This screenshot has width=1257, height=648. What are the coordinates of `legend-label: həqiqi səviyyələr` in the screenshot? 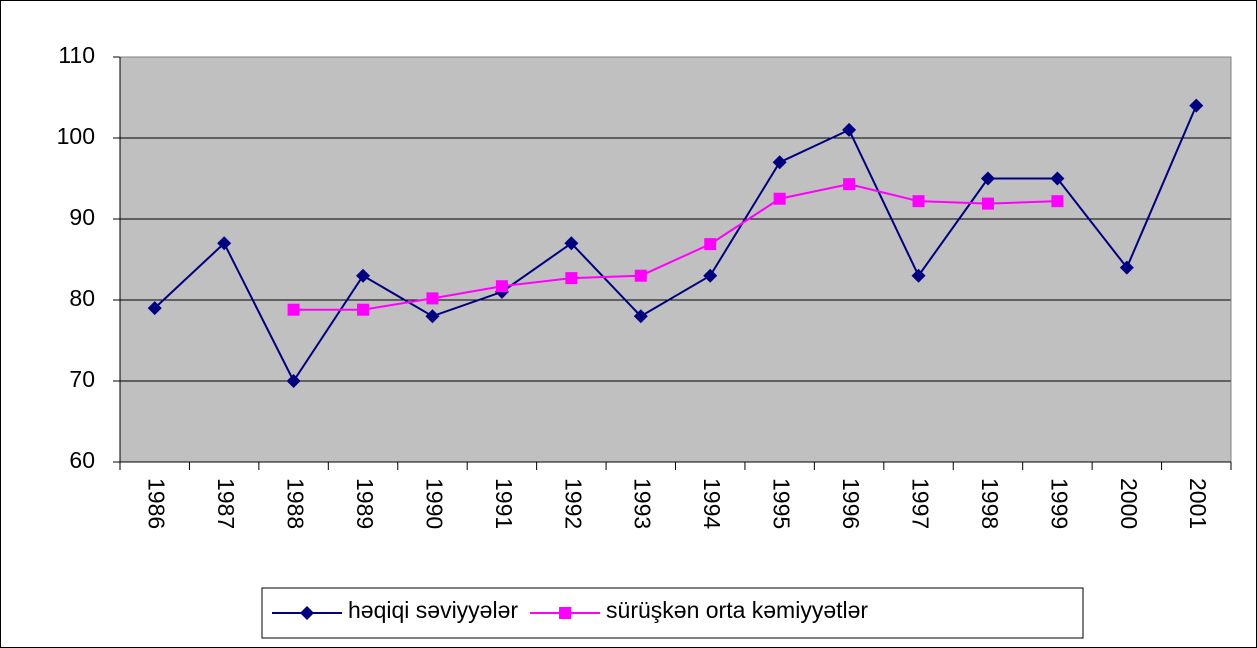 It's located at (433, 610).